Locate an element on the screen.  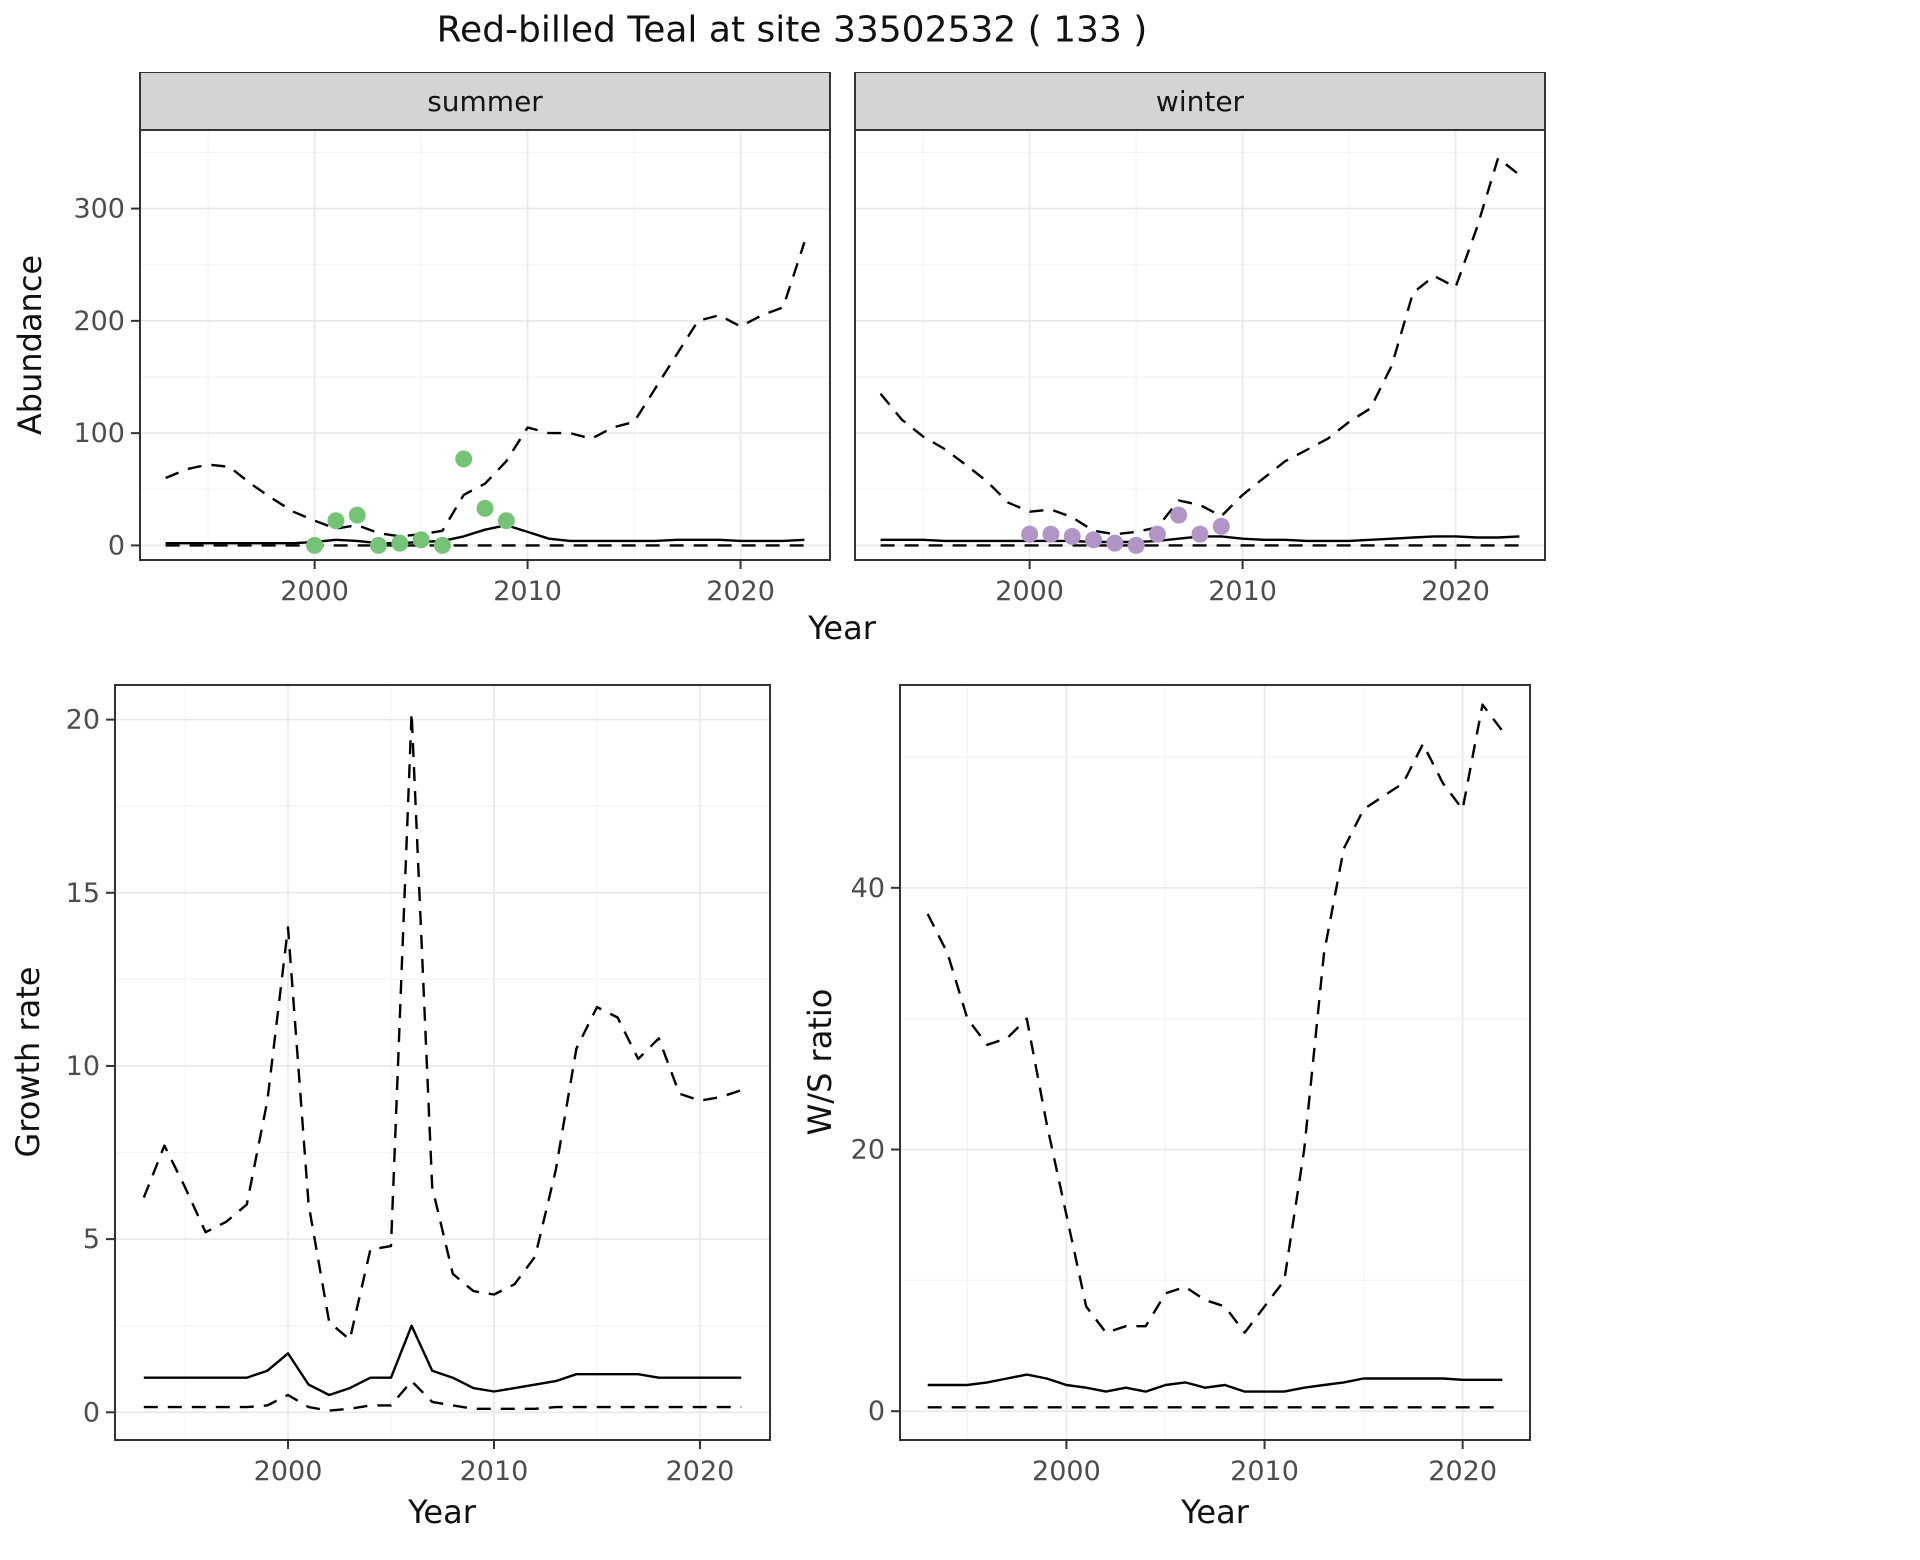
y-axis-label-ws-ratio: W/S ratio is located at coordinates (820, 1062).